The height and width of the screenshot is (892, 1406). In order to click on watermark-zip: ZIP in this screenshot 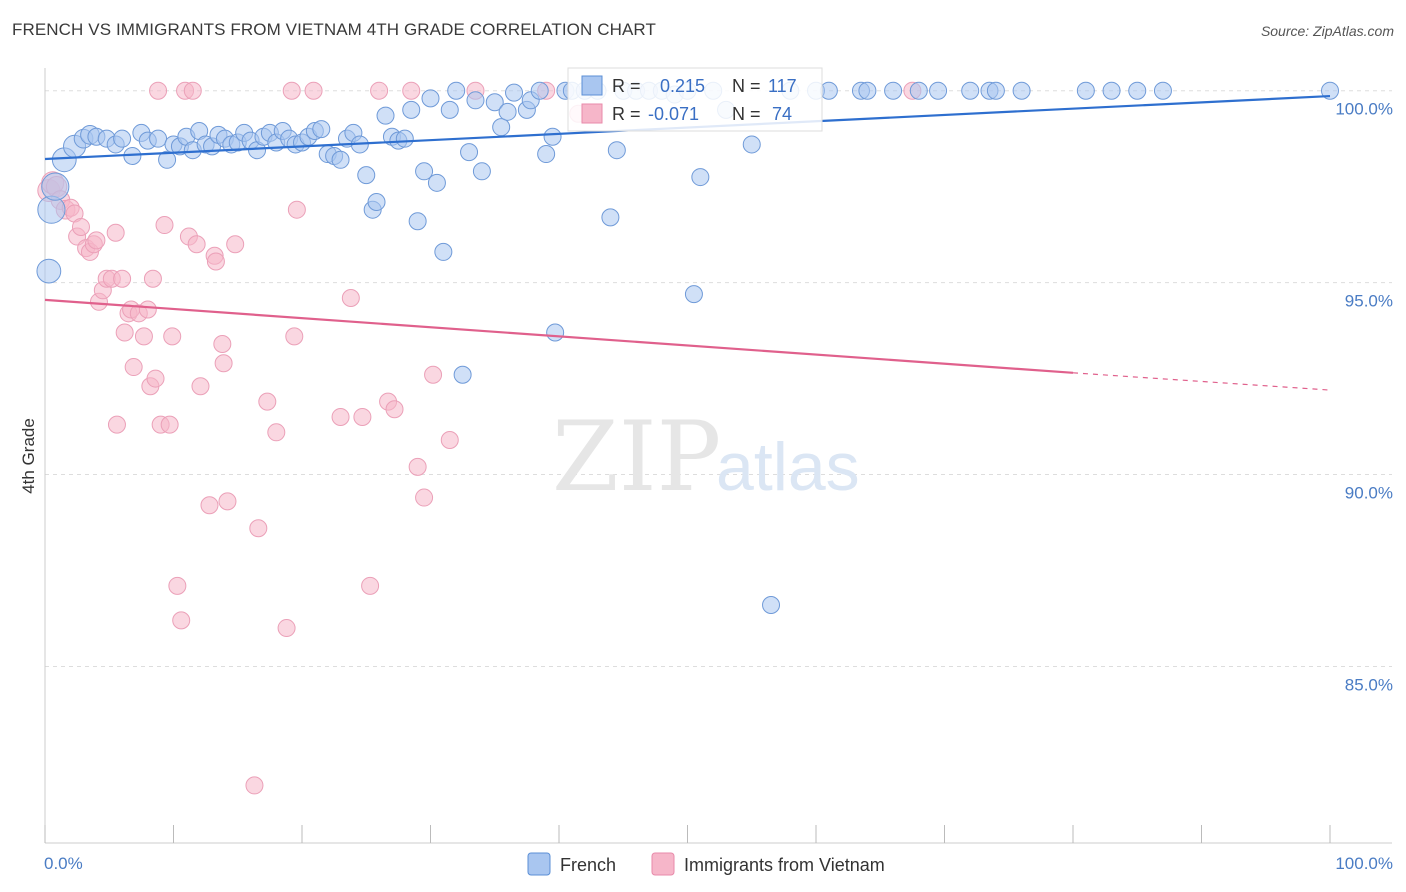, I will do `click(636, 457)`.